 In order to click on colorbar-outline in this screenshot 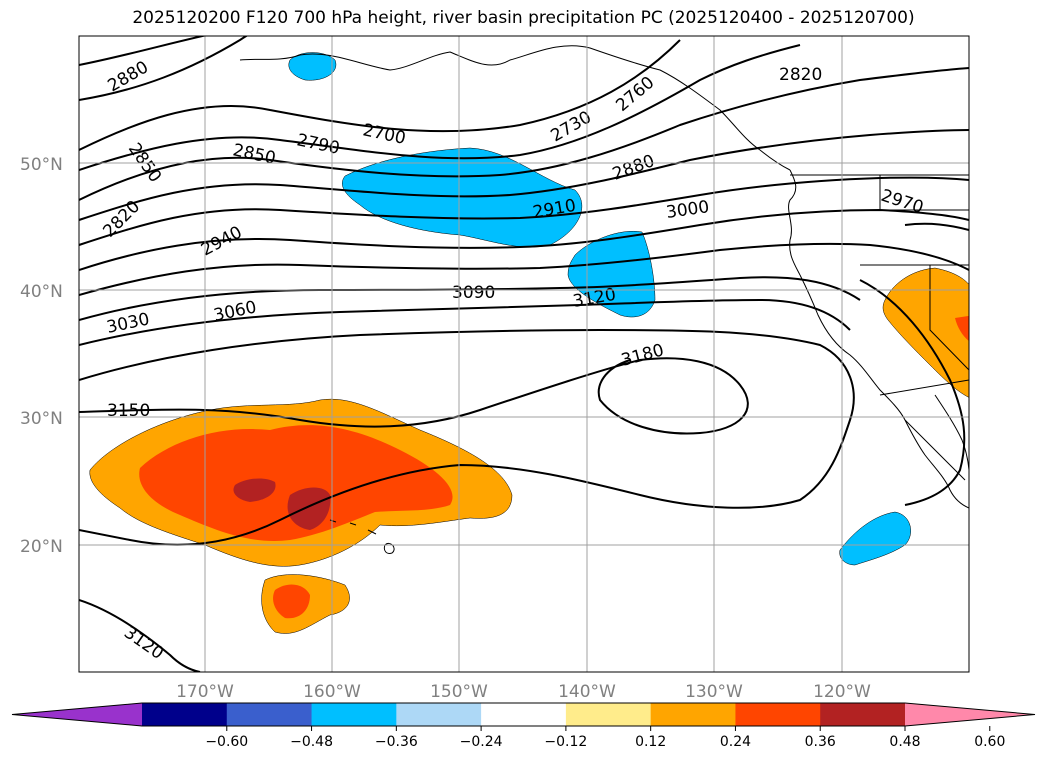, I will do `click(523, 714)`.